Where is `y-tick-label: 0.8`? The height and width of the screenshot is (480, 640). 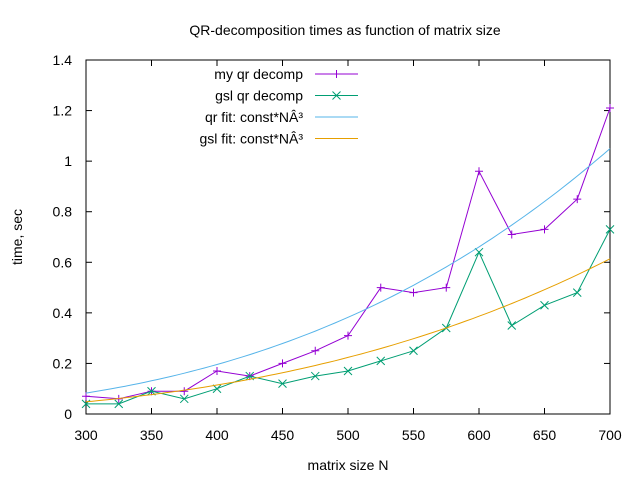 y-tick-label: 0.8 is located at coordinates (63, 212).